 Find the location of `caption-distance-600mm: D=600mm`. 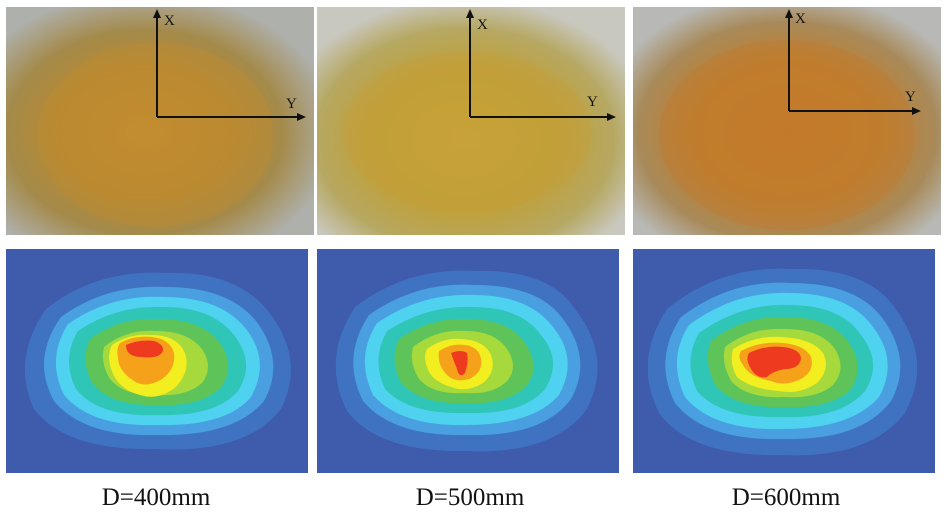

caption-distance-600mm: D=600mm is located at coordinates (786, 497).